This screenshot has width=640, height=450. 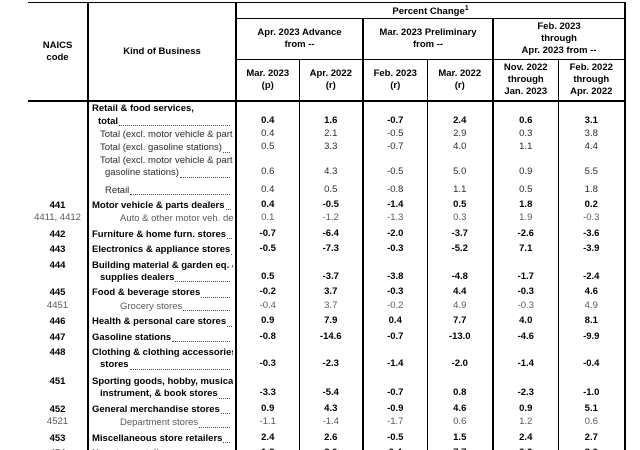 I want to click on value-cell: 2.7, so click(x=592, y=437).